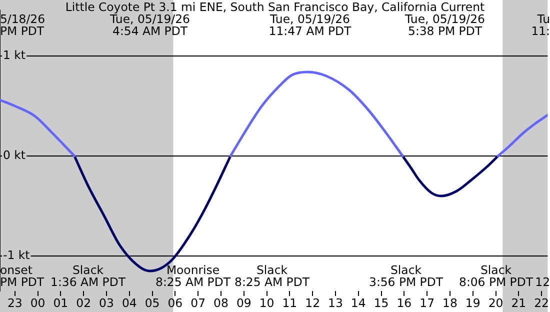 The height and width of the screenshot is (312, 550). What do you see at coordinates (152, 303) in the screenshot?
I see `x-tick-label: 05` at bounding box center [152, 303].